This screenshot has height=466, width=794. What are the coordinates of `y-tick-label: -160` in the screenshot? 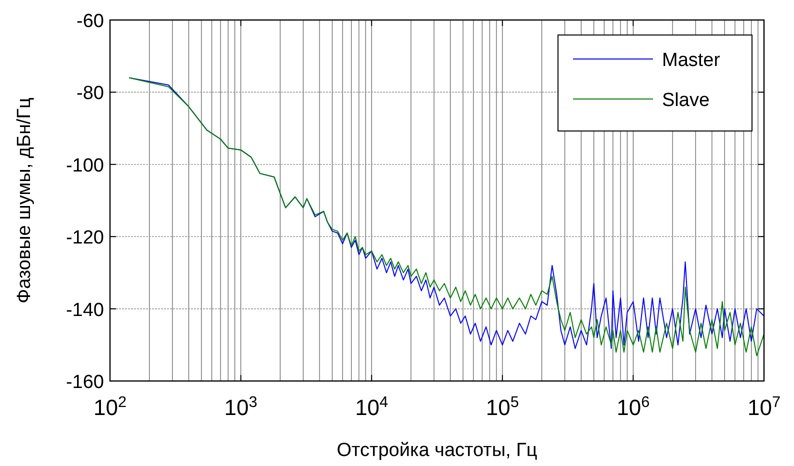 It's located at (85, 382).